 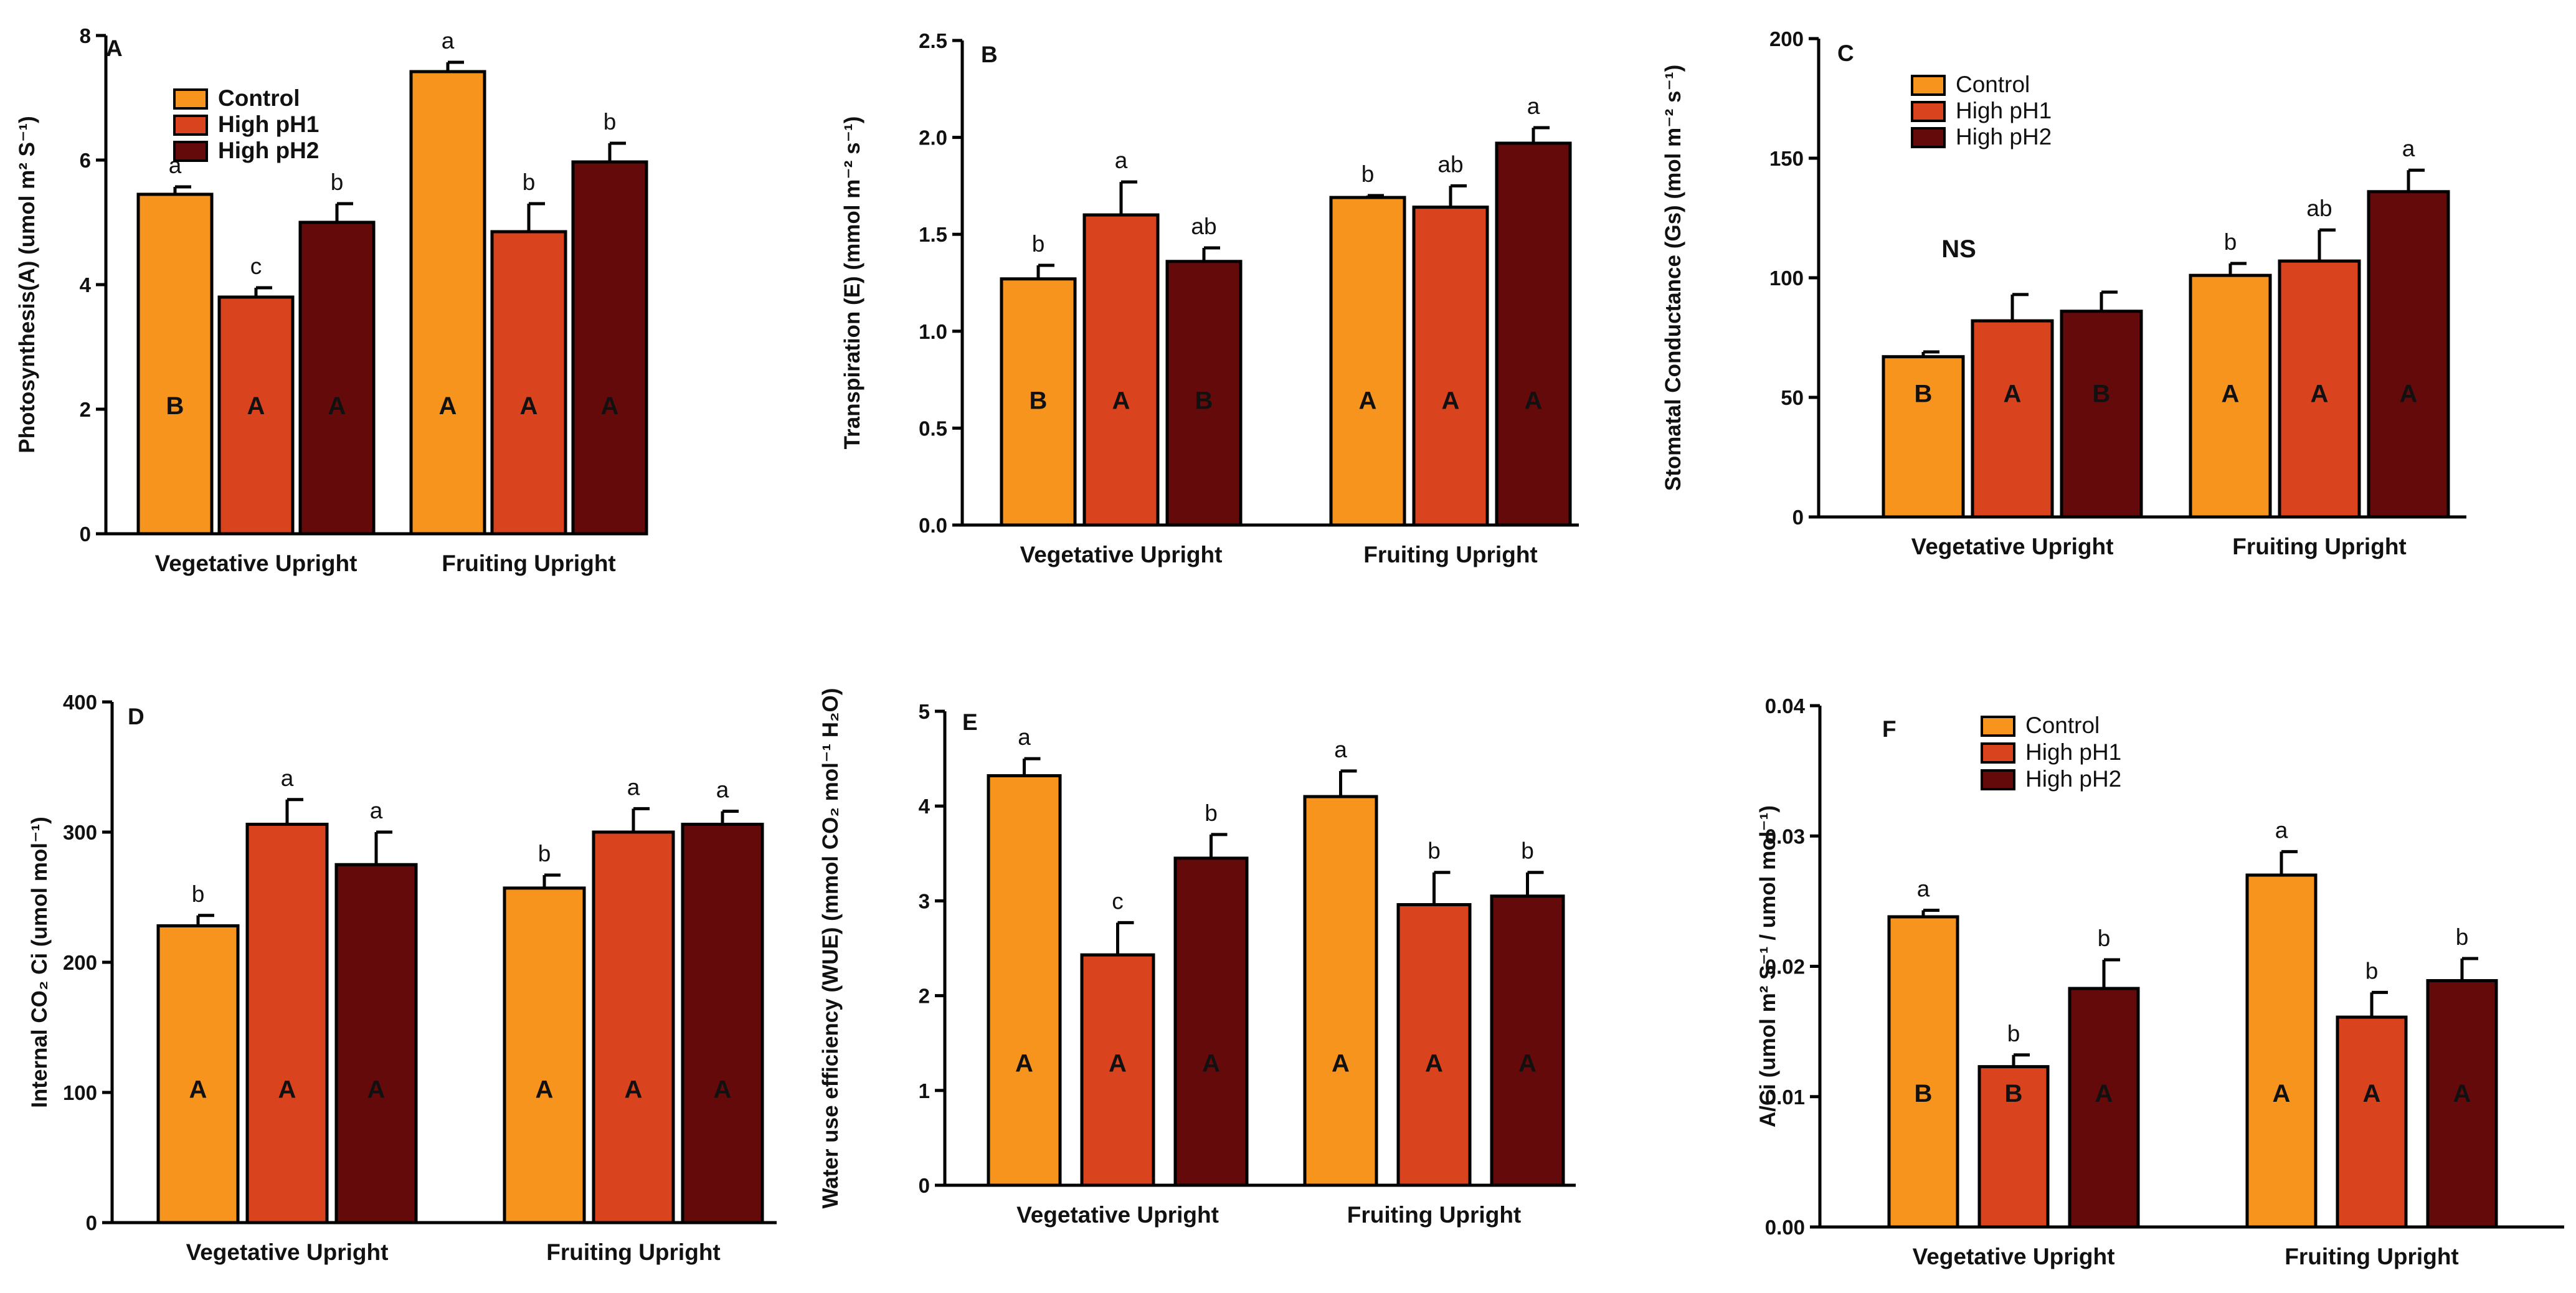 What do you see at coordinates (80, 702) in the screenshot?
I see `y-tick-label: 400` at bounding box center [80, 702].